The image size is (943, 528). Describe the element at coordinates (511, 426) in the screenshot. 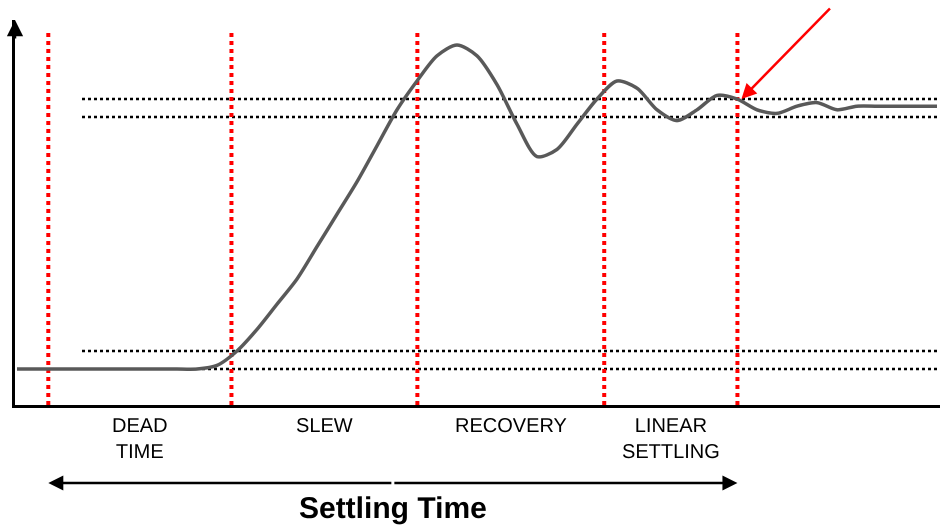

I see `text: RECOVERY` at that location.